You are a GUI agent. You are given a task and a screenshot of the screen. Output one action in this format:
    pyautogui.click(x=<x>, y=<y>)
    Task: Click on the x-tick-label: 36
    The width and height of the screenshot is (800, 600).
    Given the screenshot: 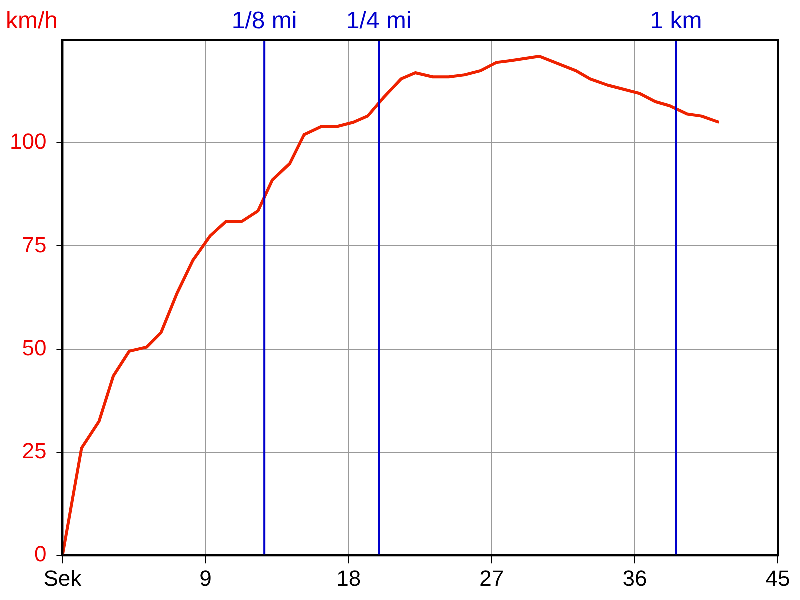 What is the action you would take?
    pyautogui.click(x=635, y=578)
    